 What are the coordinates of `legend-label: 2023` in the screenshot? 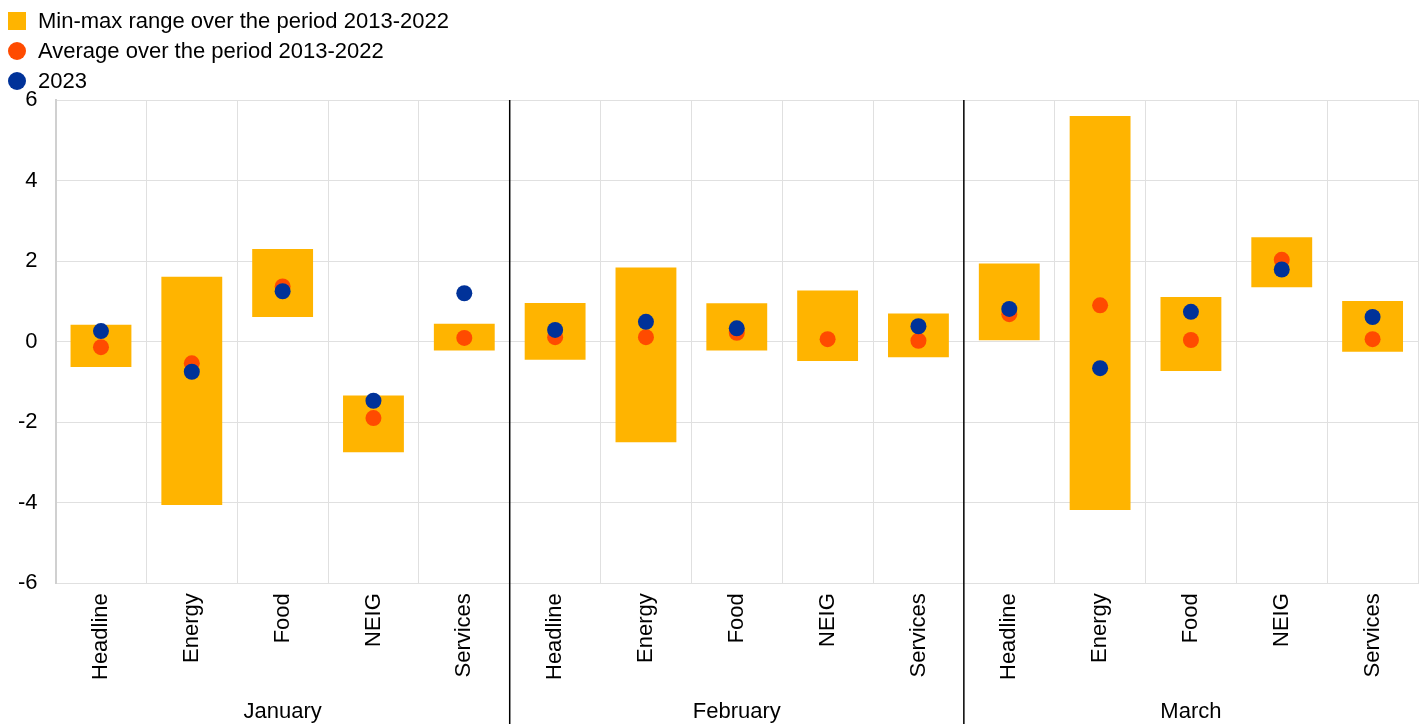 It's located at (62, 81).